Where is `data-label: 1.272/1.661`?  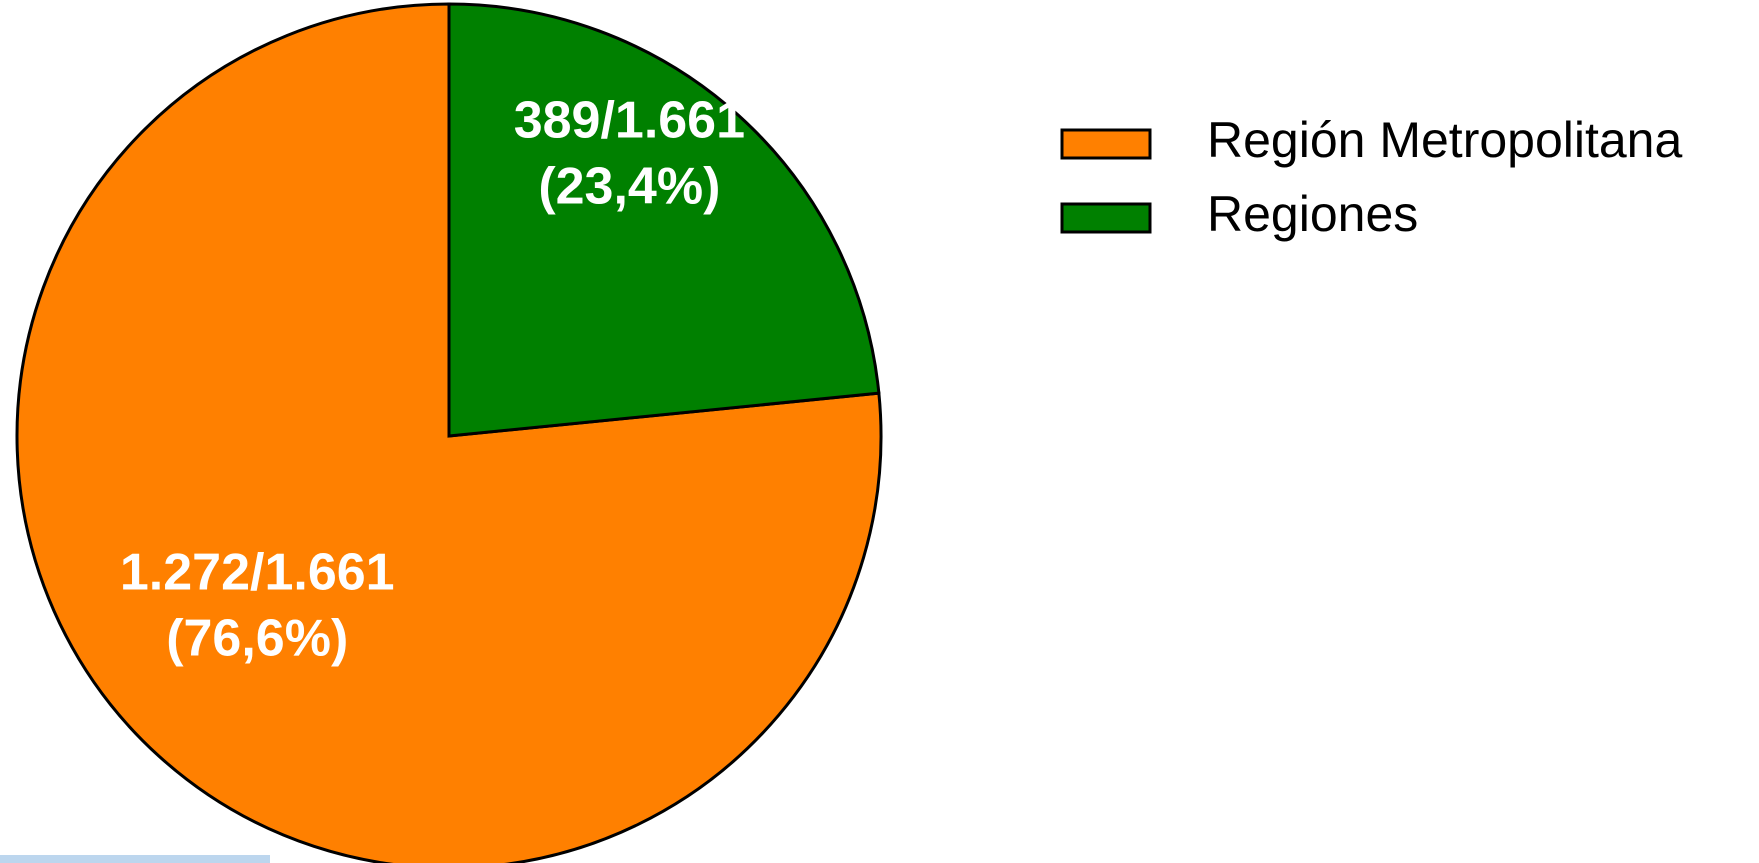
data-label: 1.272/1.661 is located at coordinates (257, 572).